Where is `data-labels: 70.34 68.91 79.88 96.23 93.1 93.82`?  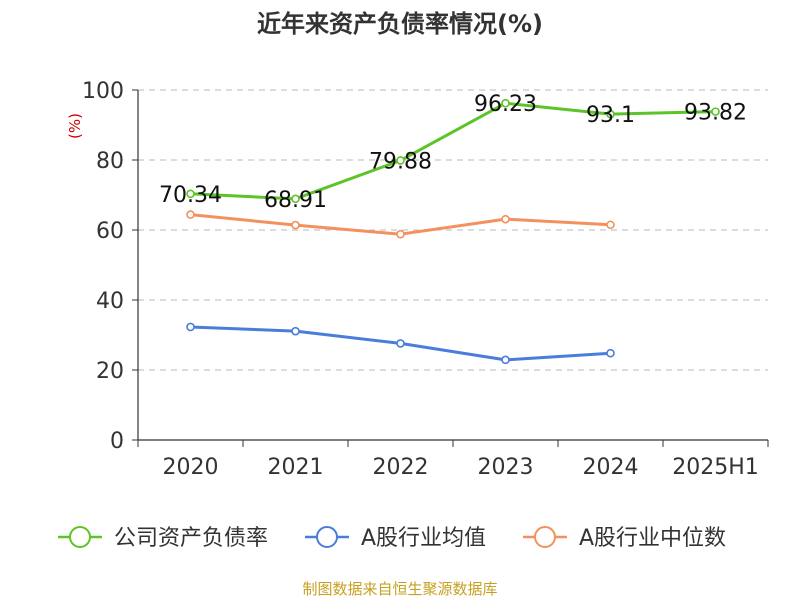
data-labels: 70.34 68.91 79.88 96.23 93.1 93.82 is located at coordinates (453, 152).